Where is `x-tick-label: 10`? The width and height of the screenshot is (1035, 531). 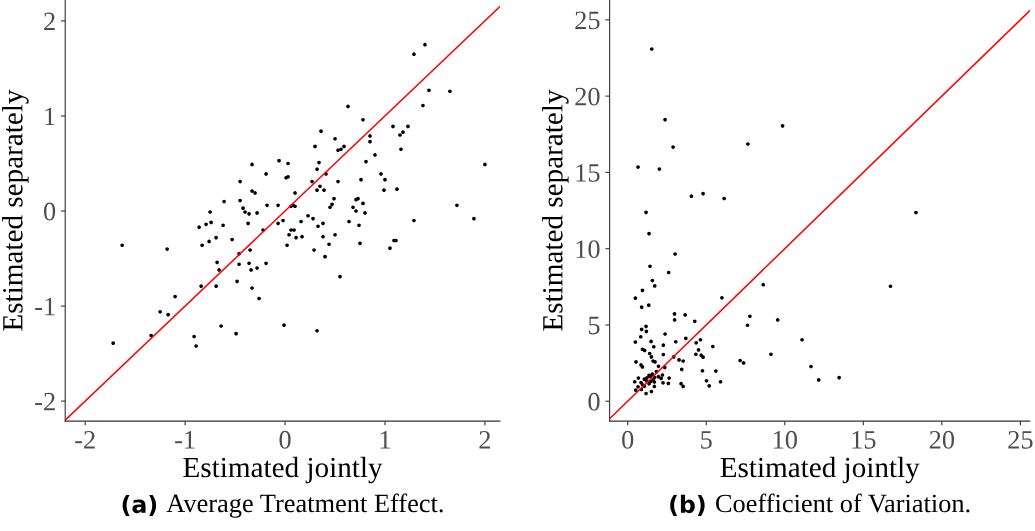
x-tick-label: 10 is located at coordinates (785, 439).